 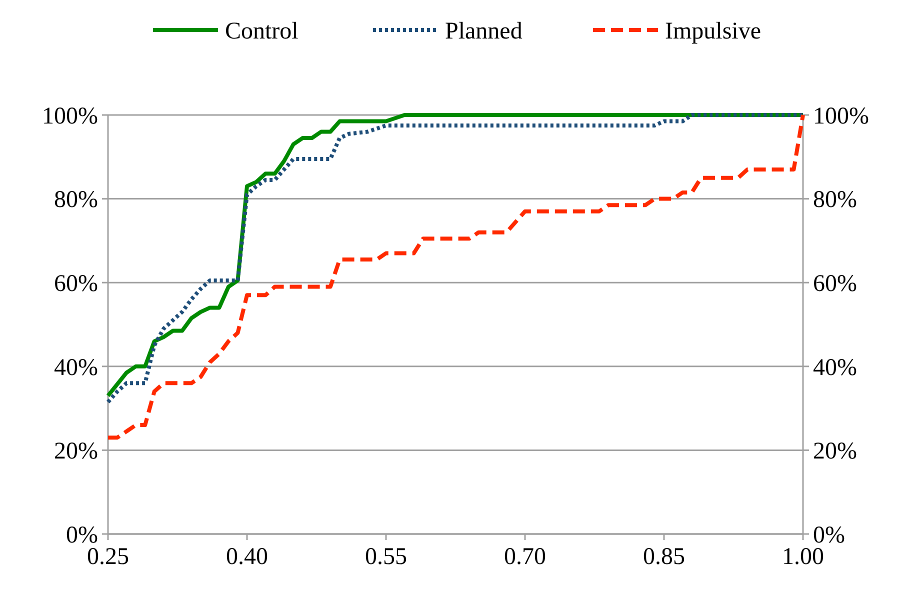 I want to click on x-tick-label: 0.55, so click(x=386, y=557).